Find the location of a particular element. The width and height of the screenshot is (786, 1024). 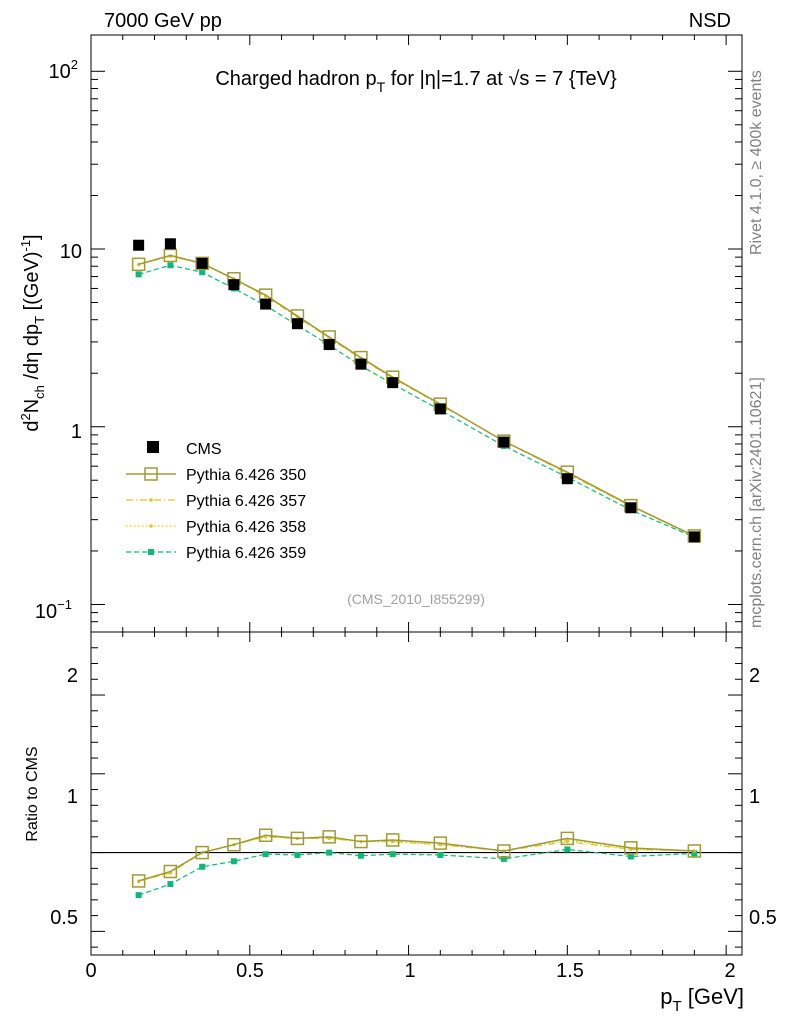

x-tick-label-2: 2 is located at coordinates (729, 971).